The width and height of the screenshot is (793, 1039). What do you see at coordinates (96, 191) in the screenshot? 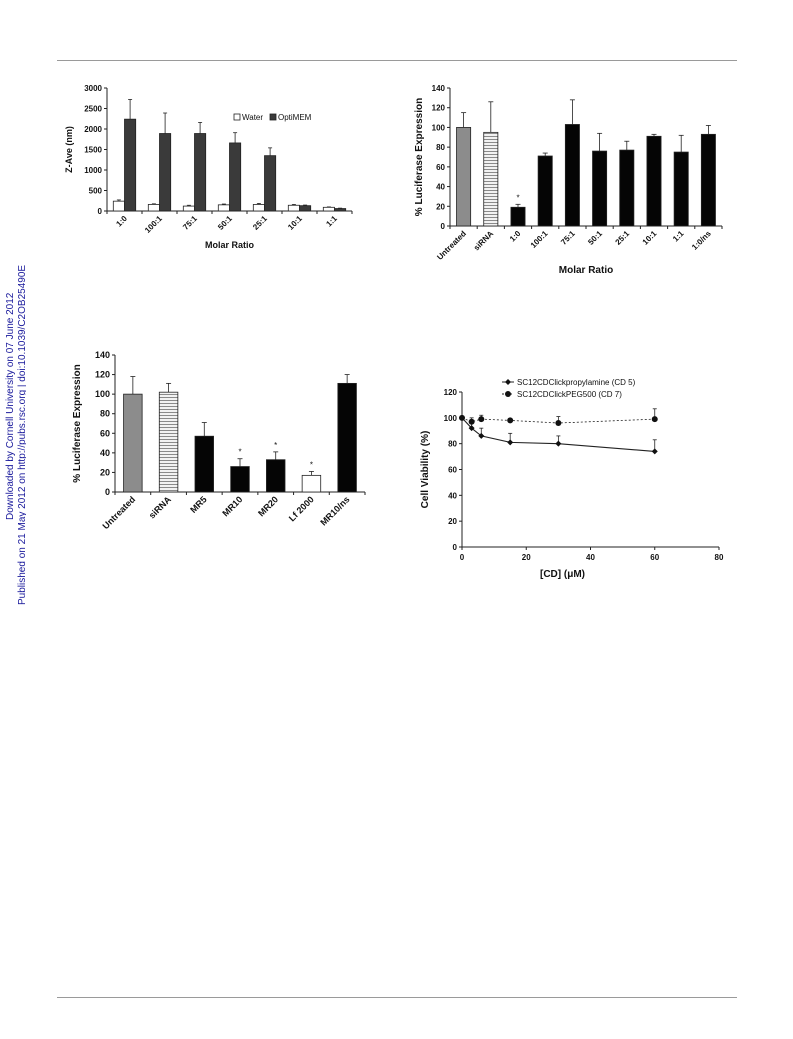
I see `y-tick-label: 500` at bounding box center [96, 191].